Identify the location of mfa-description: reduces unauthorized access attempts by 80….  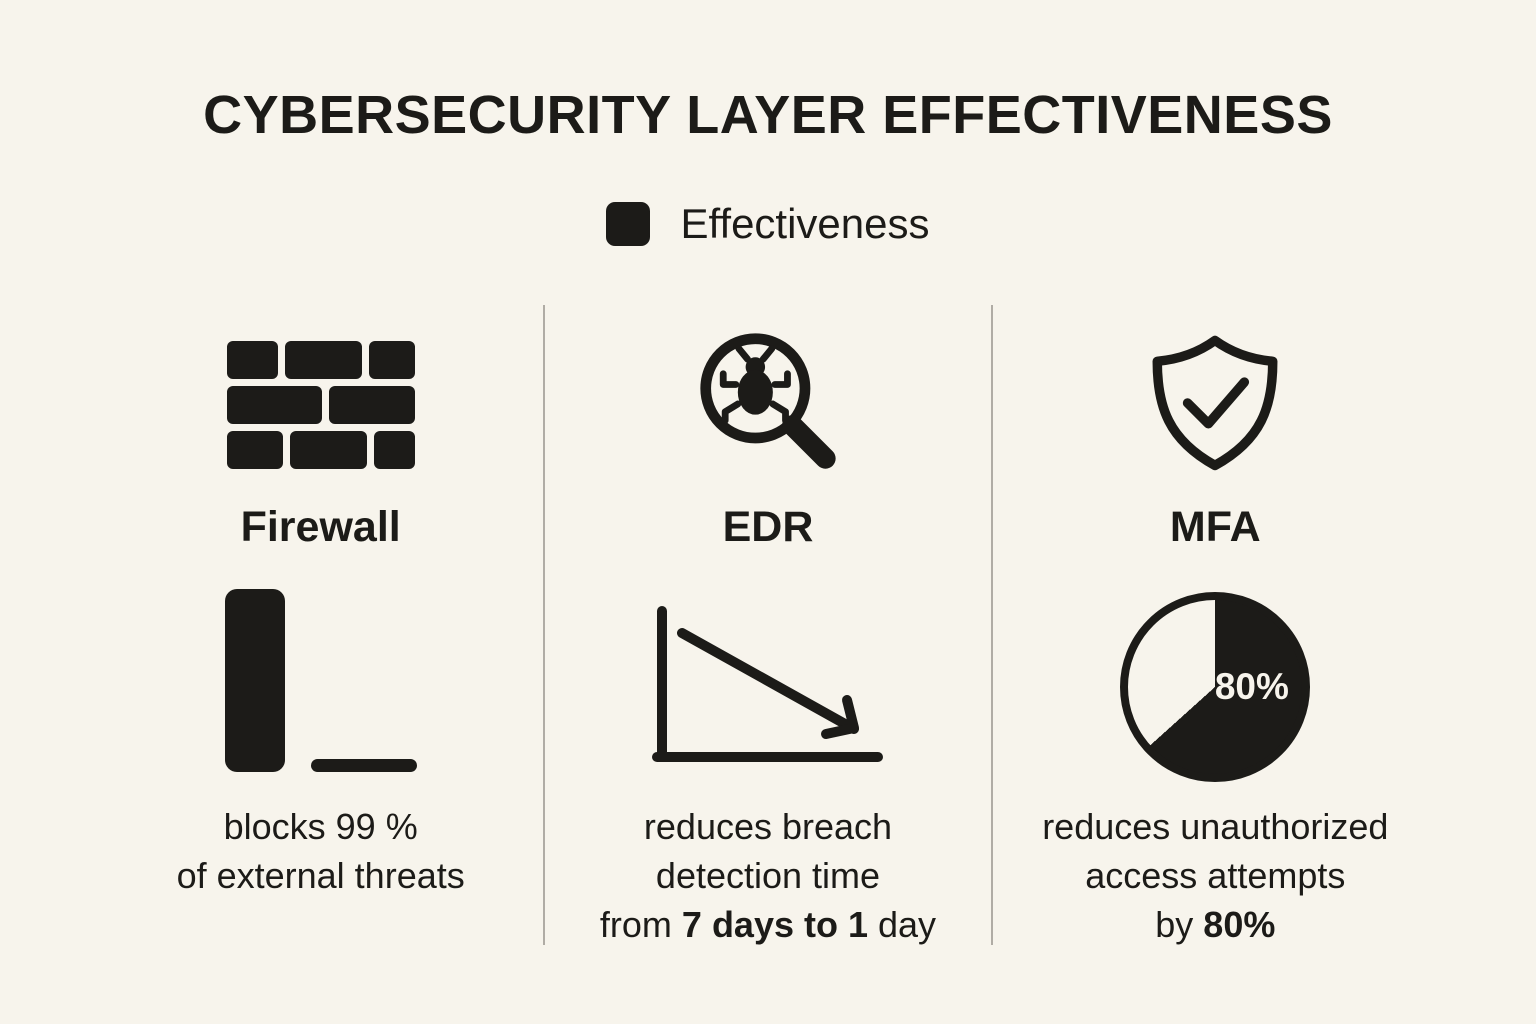
(1215, 875).